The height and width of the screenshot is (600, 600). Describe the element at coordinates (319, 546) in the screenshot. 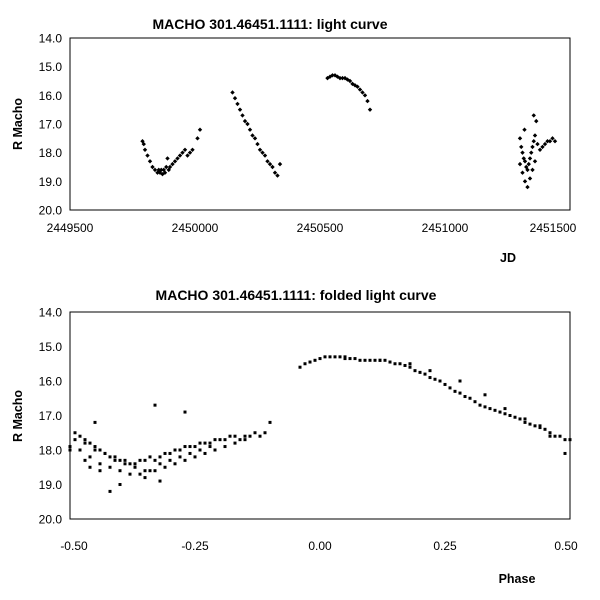

I see `x-tick-labels: -0.50 -0.25 0.00 0.25 0.50` at that location.